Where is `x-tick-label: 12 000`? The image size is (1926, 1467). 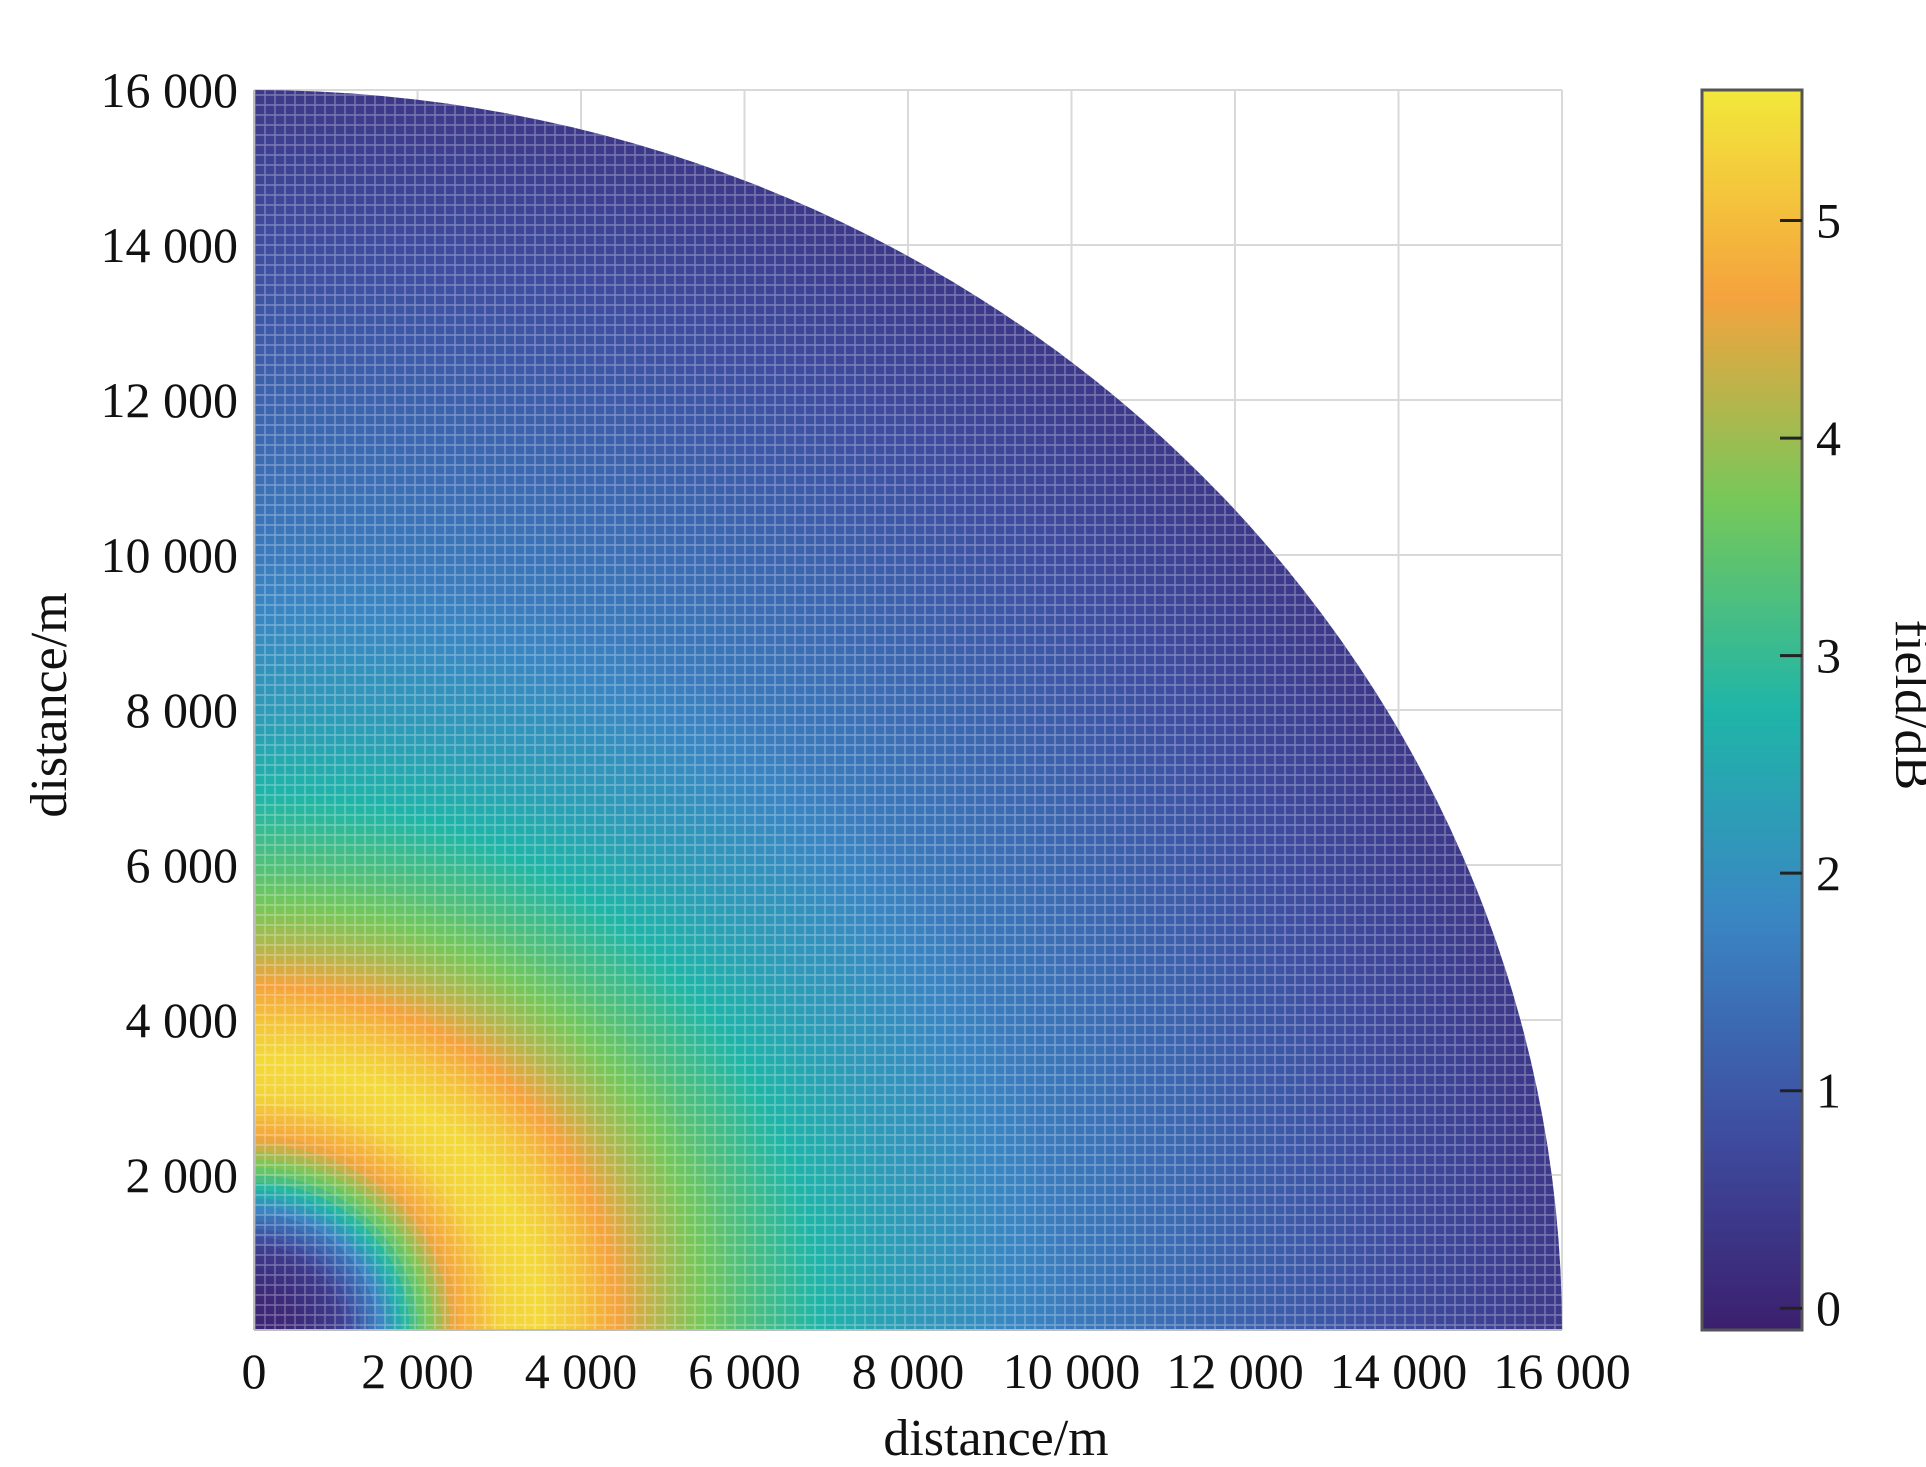
x-tick-label: 12 000 is located at coordinates (1235, 1371).